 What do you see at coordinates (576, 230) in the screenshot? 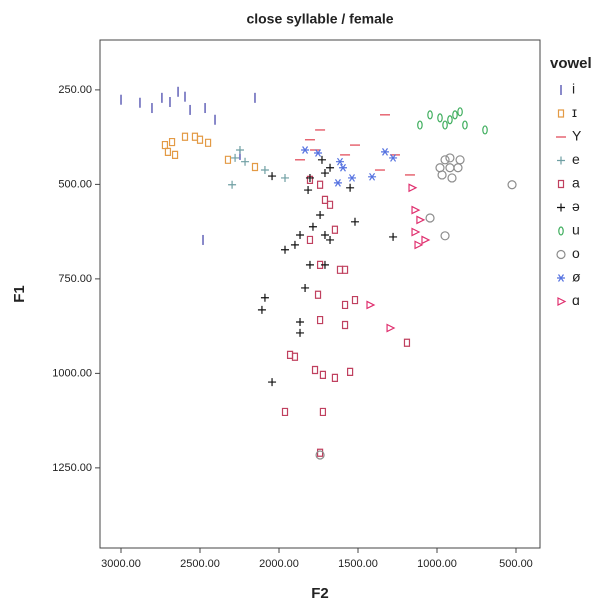
I see `legend-label: u` at bounding box center [576, 230].